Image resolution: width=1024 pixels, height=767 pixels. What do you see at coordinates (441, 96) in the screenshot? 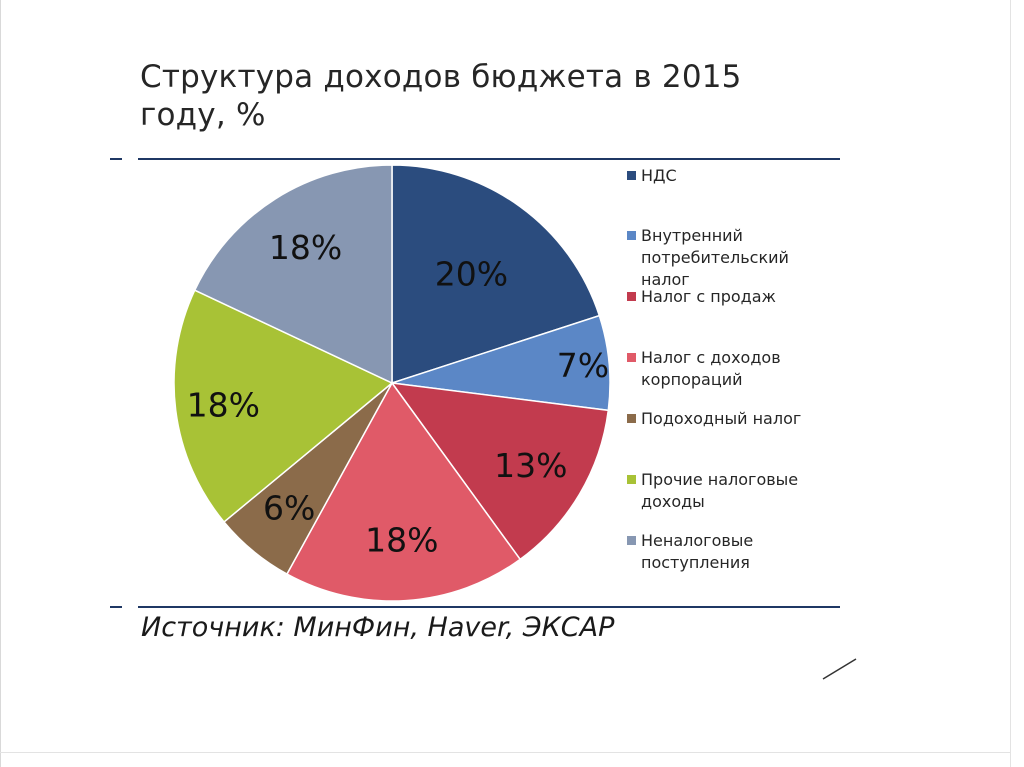
I see `chart-title: Структура доходов бюджета в 2015 году, %` at bounding box center [441, 96].